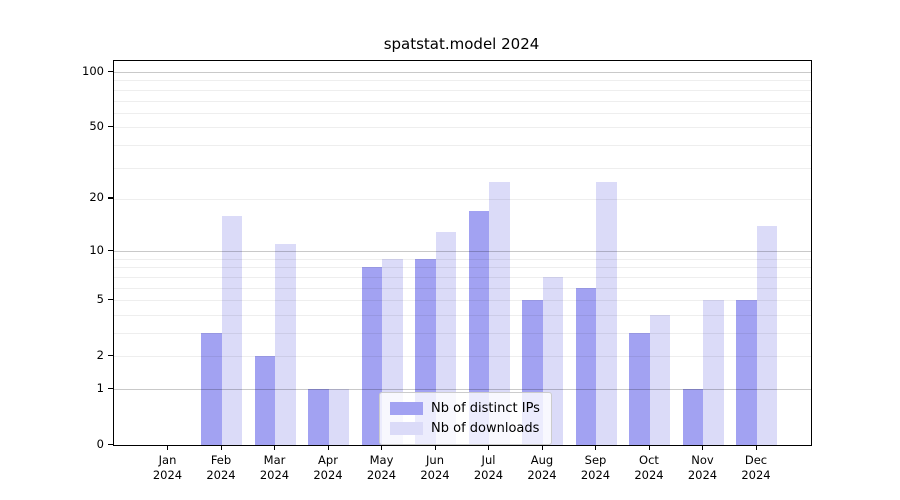 The image size is (900, 500). What do you see at coordinates (100, 298) in the screenshot?
I see `y-tick-label: 5` at bounding box center [100, 298].